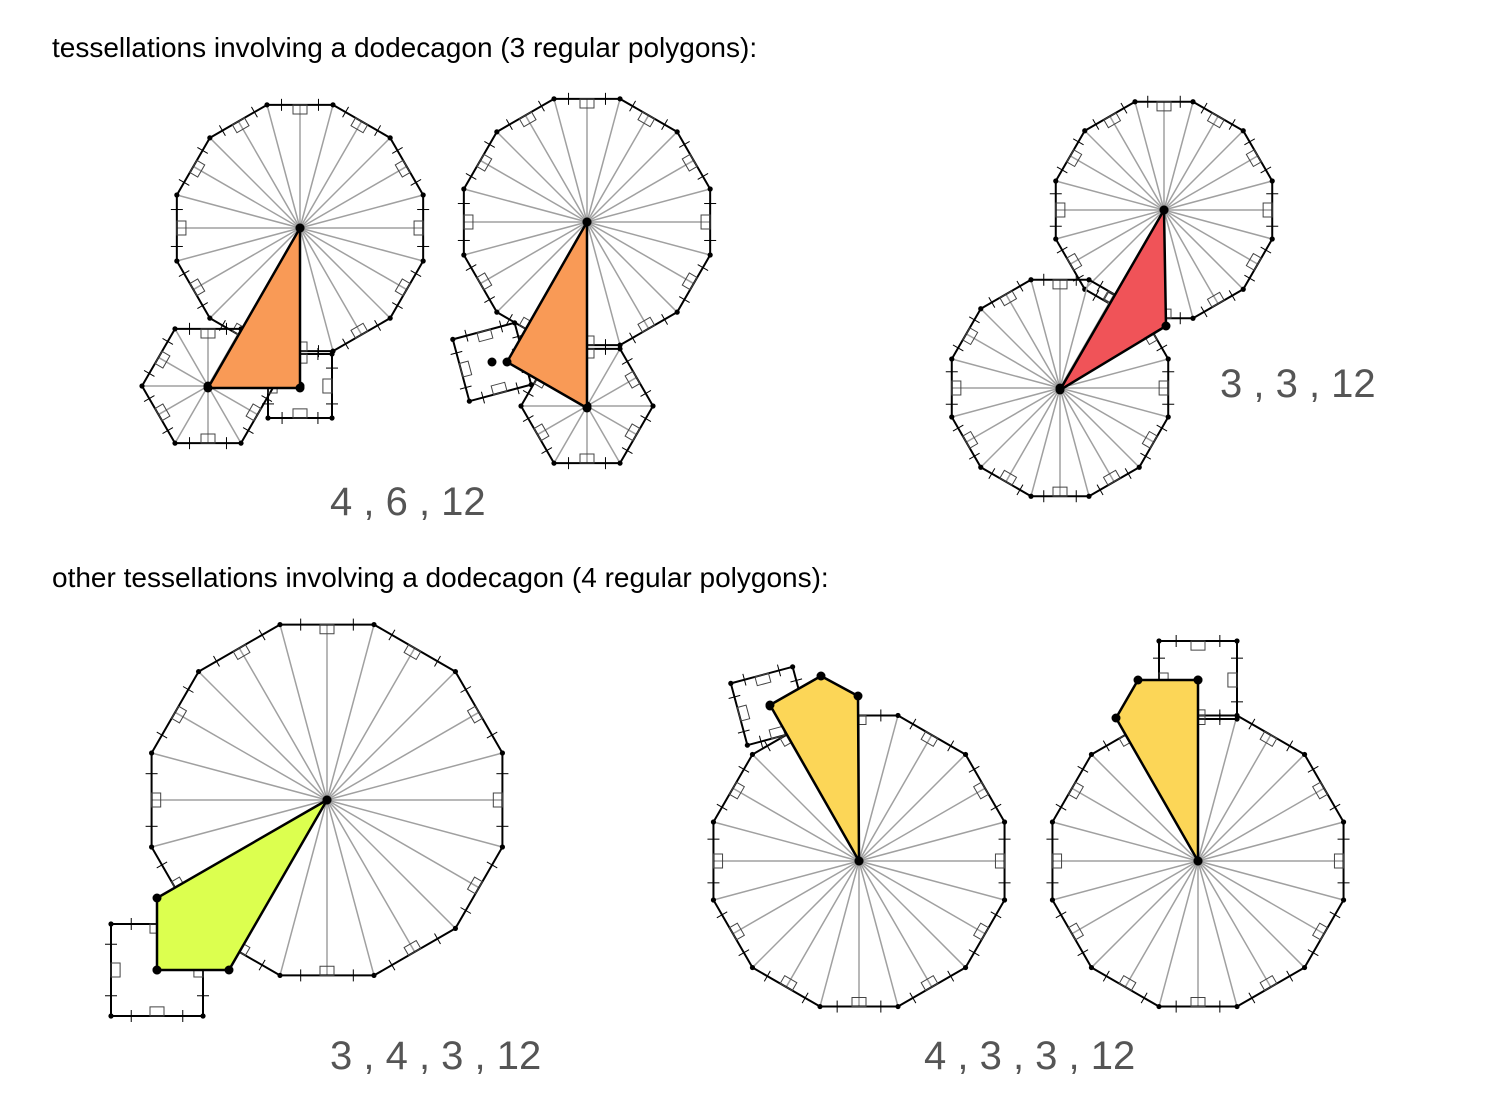  What do you see at coordinates (492, 362) in the screenshot?
I see `center-dot` at bounding box center [492, 362].